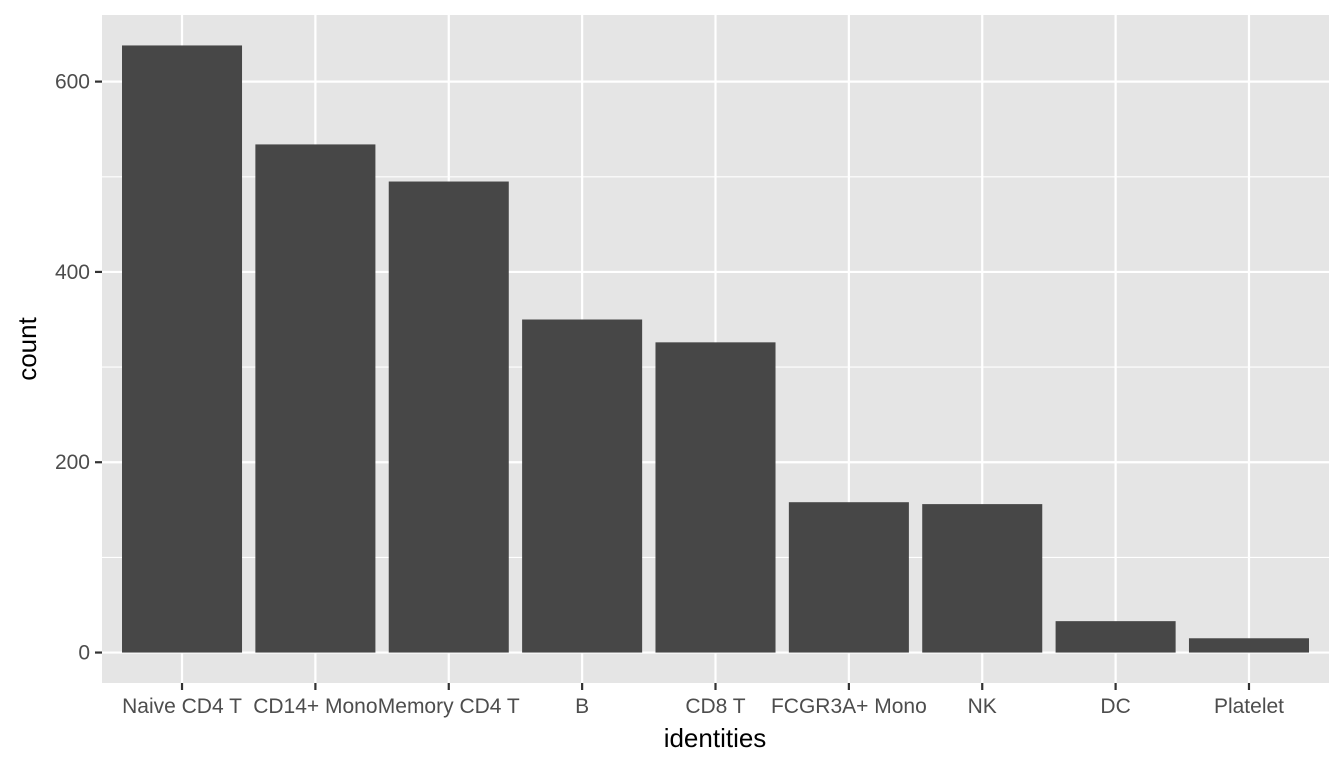 The image size is (1344, 768). Describe the element at coordinates (72, 462) in the screenshot. I see `y-tick-label: 200` at that location.